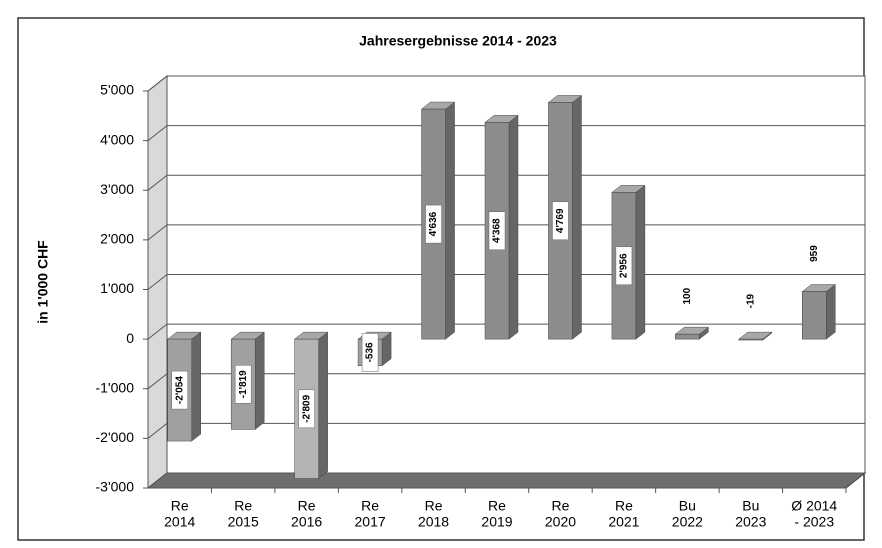 The width and height of the screenshot is (882, 548). I want to click on x-tick-label: 2019, so click(496, 522).